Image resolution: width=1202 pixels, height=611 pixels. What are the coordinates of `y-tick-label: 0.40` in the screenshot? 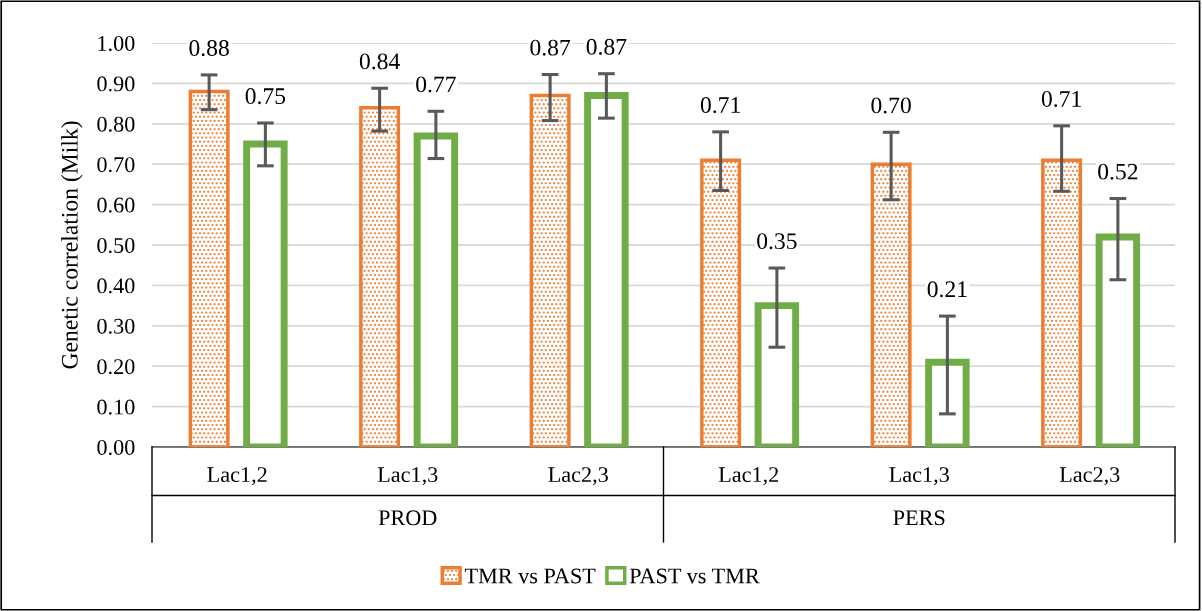 It's located at (116, 286).